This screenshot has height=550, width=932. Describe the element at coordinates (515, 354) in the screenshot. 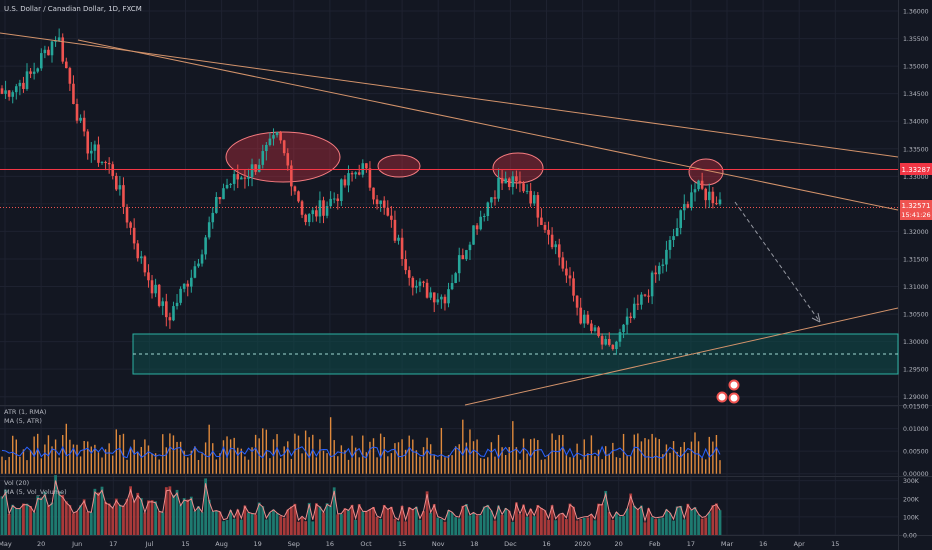

I see `support-zone` at that location.